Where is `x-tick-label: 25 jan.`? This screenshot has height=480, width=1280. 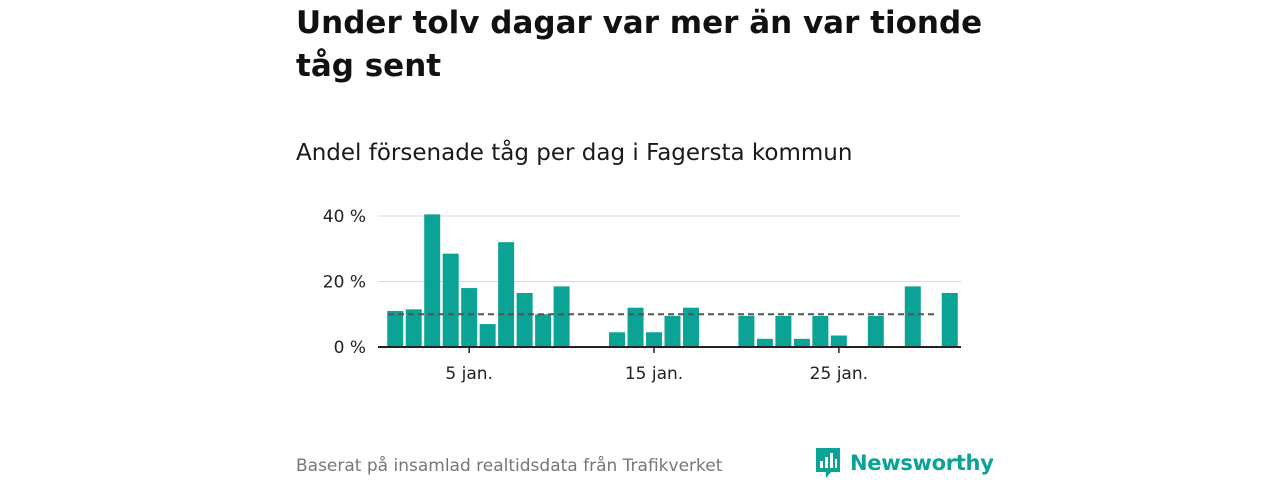
x-tick-label: 25 jan. is located at coordinates (839, 374).